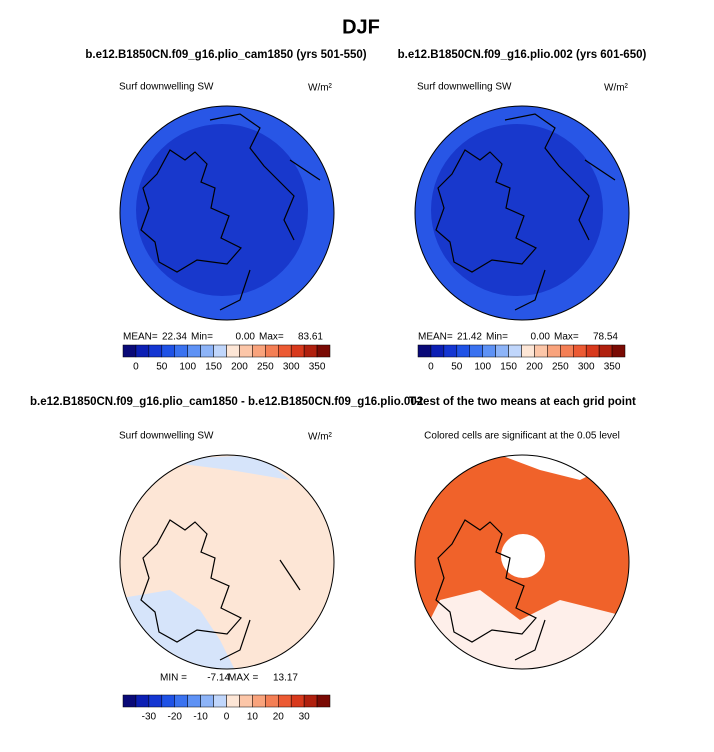 This screenshot has height=752, width=714. Describe the element at coordinates (253, 717) in the screenshot. I see `colorbar-tick-label: 10` at that location.